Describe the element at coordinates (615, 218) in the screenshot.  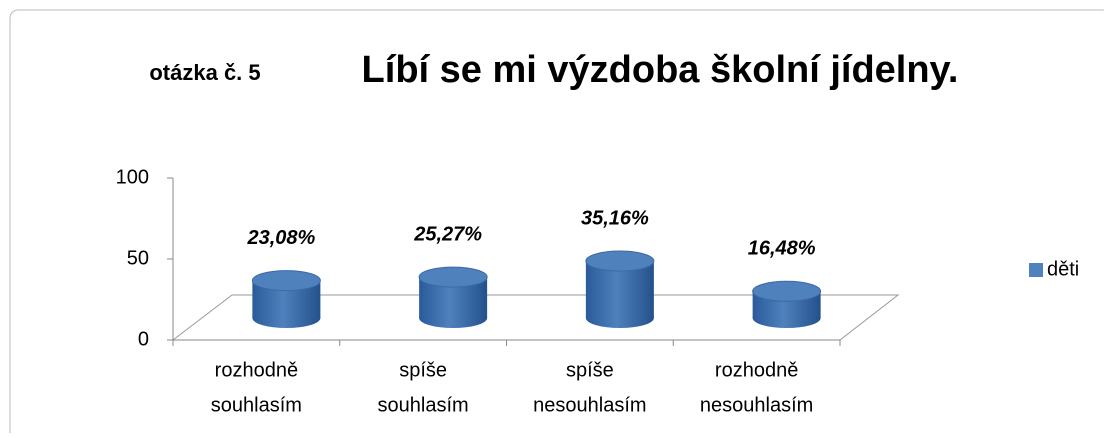
I see `value-label: 35,16%` at that location.